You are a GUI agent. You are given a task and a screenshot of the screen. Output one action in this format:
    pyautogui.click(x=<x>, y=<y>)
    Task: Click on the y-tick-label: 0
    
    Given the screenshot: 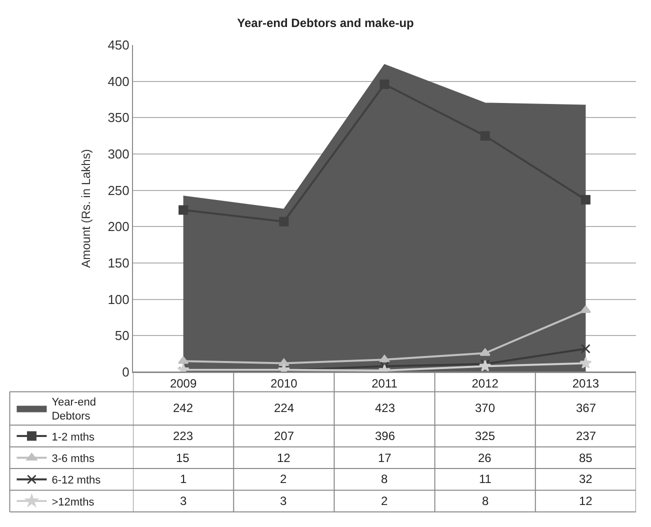 What is the action you would take?
    pyautogui.click(x=126, y=372)
    